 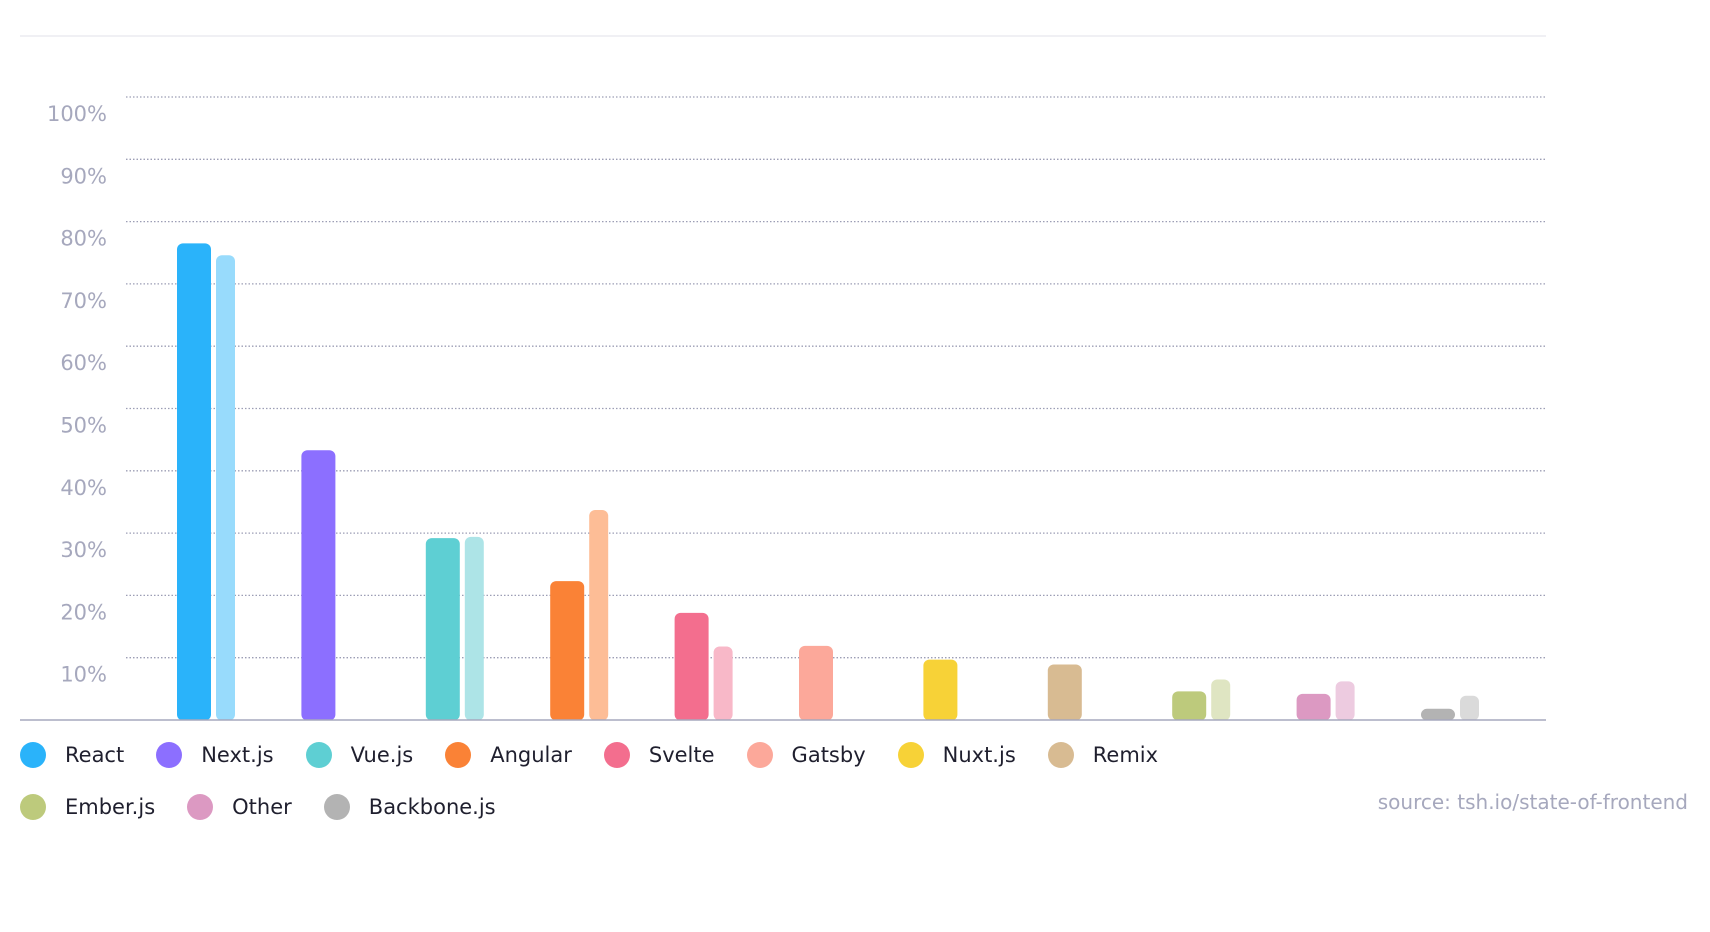 I want to click on bar-angular, so click(x=567, y=651).